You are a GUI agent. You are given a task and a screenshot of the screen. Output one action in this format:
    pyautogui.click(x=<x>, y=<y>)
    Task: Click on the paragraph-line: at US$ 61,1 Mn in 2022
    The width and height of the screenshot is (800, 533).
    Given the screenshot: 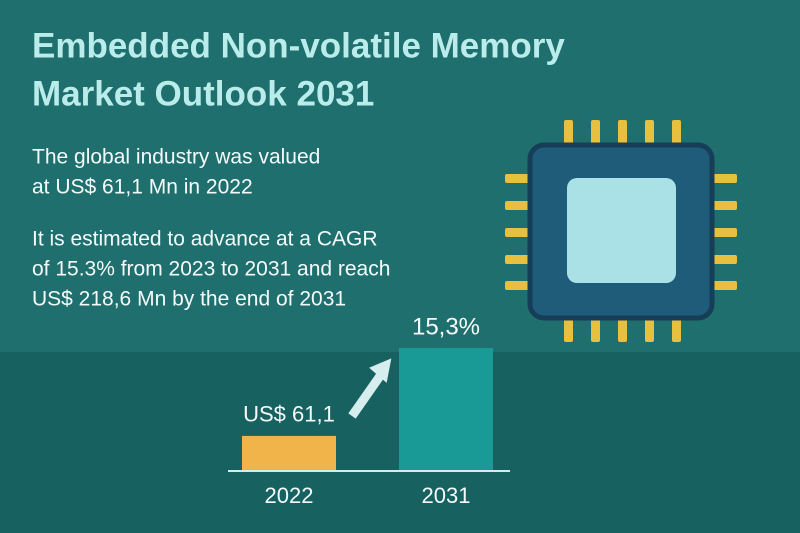 What is the action you would take?
    pyautogui.click(x=142, y=187)
    